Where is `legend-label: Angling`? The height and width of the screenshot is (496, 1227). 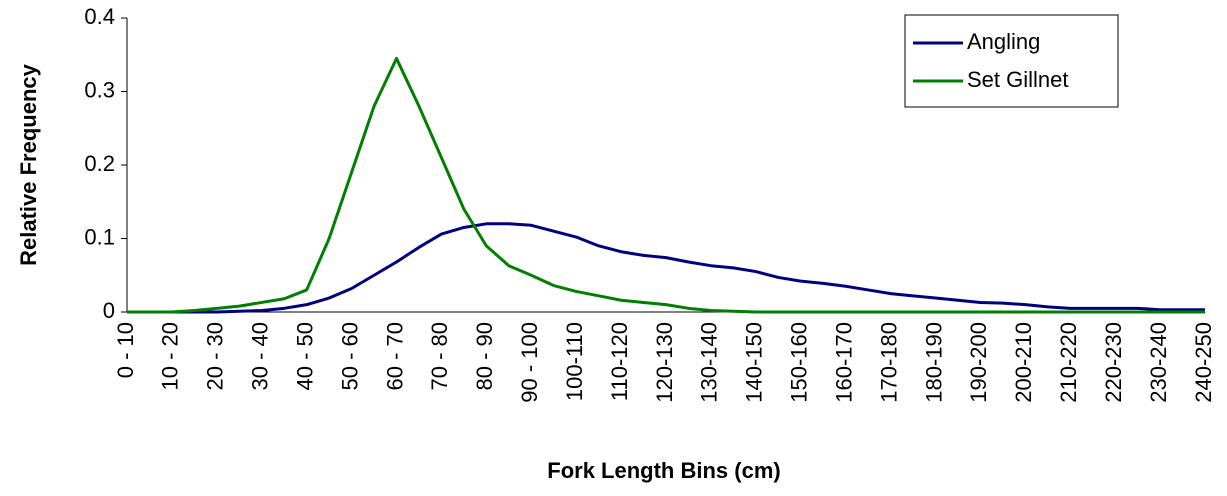 legend-label: Angling is located at coordinates (1003, 41).